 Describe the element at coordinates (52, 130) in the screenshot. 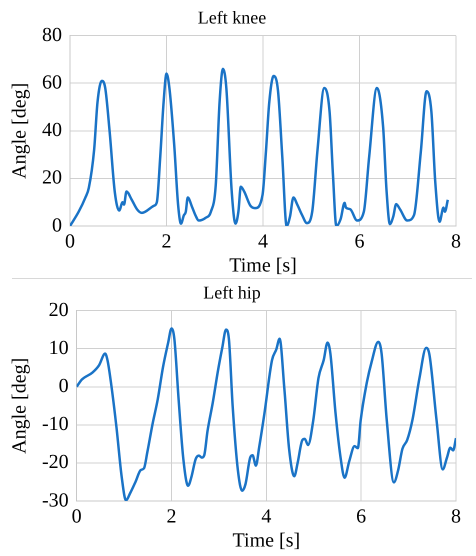

I see `y-tick-label: 40` at that location.